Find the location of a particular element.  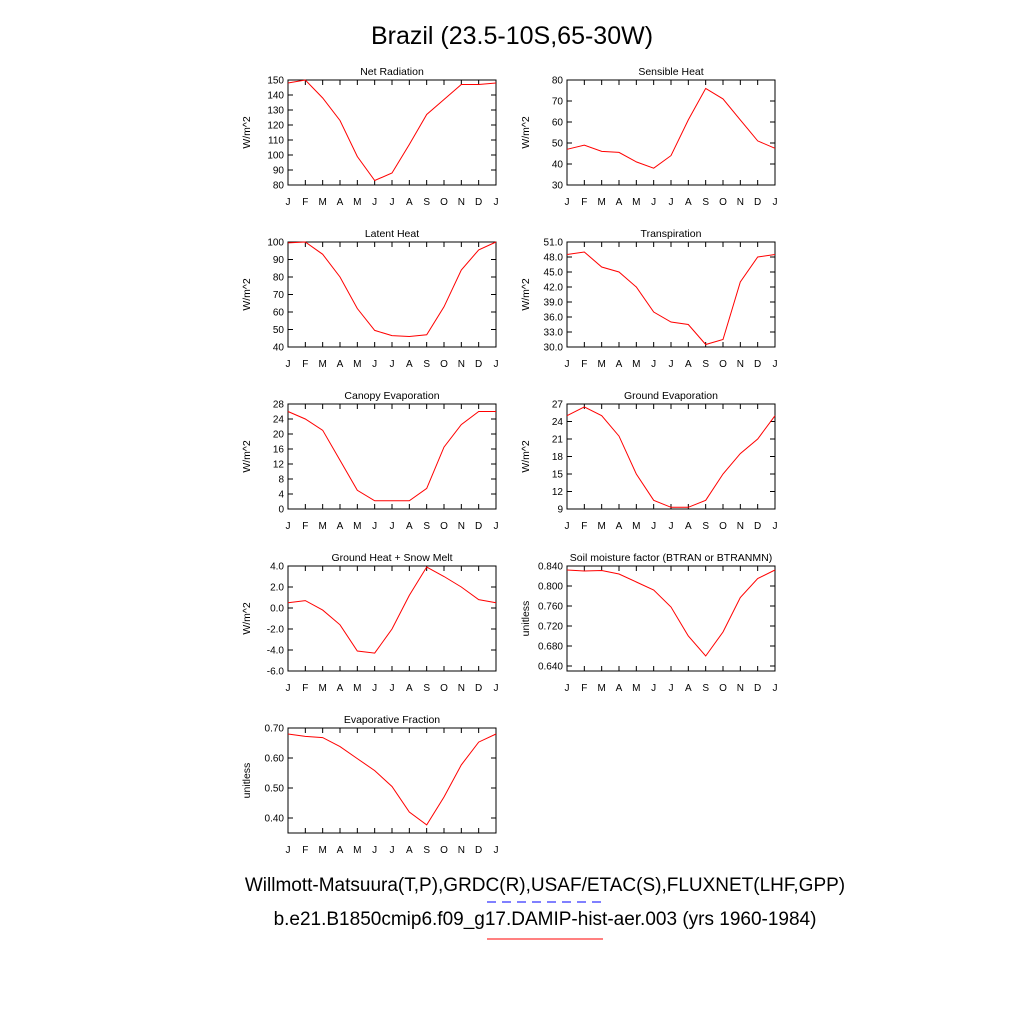

y-tick-label: 12 is located at coordinates (279, 465).